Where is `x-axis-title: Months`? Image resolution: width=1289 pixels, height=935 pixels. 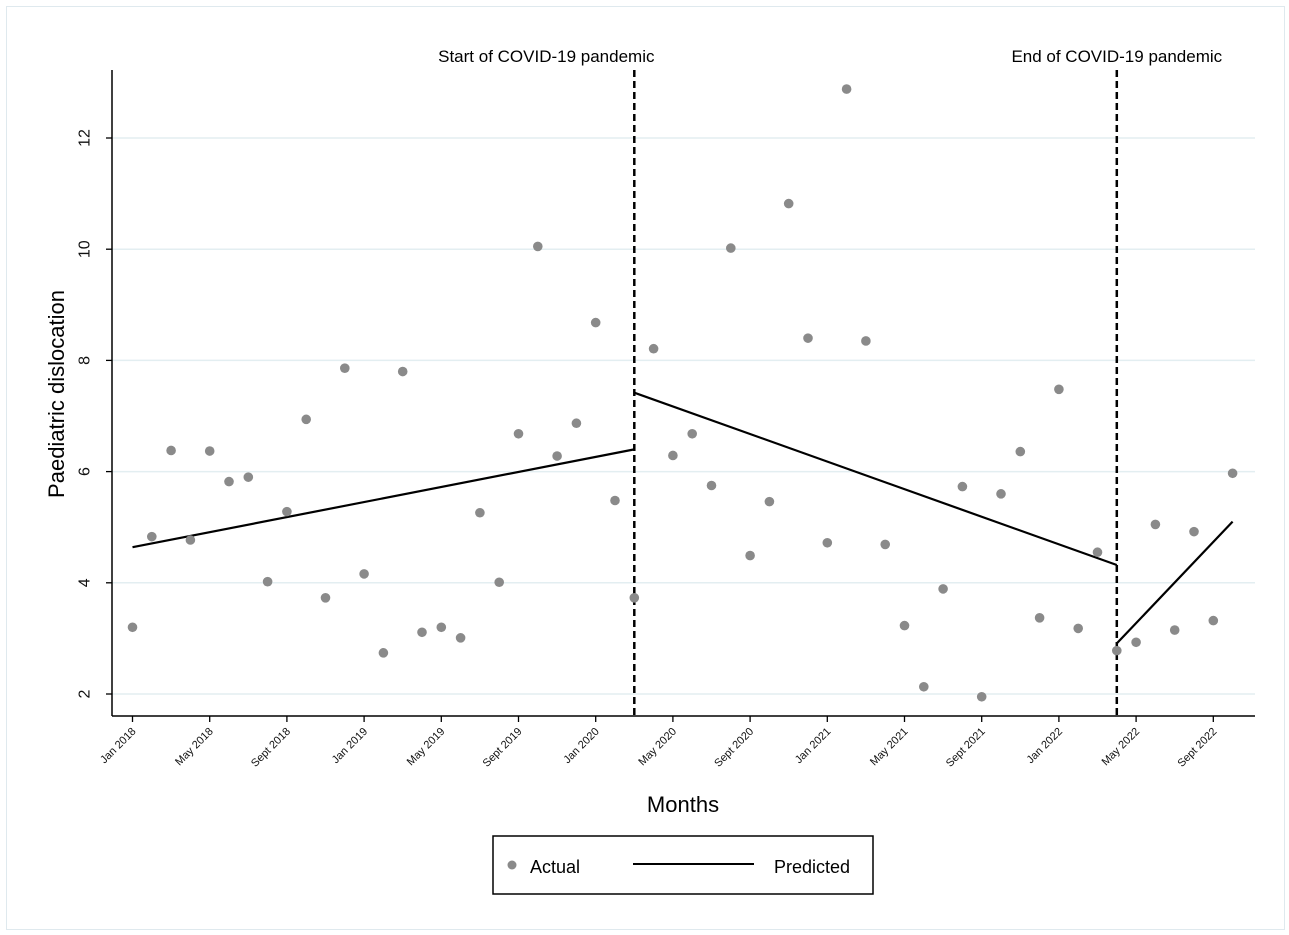
x-axis-title: Months is located at coordinates (683, 804).